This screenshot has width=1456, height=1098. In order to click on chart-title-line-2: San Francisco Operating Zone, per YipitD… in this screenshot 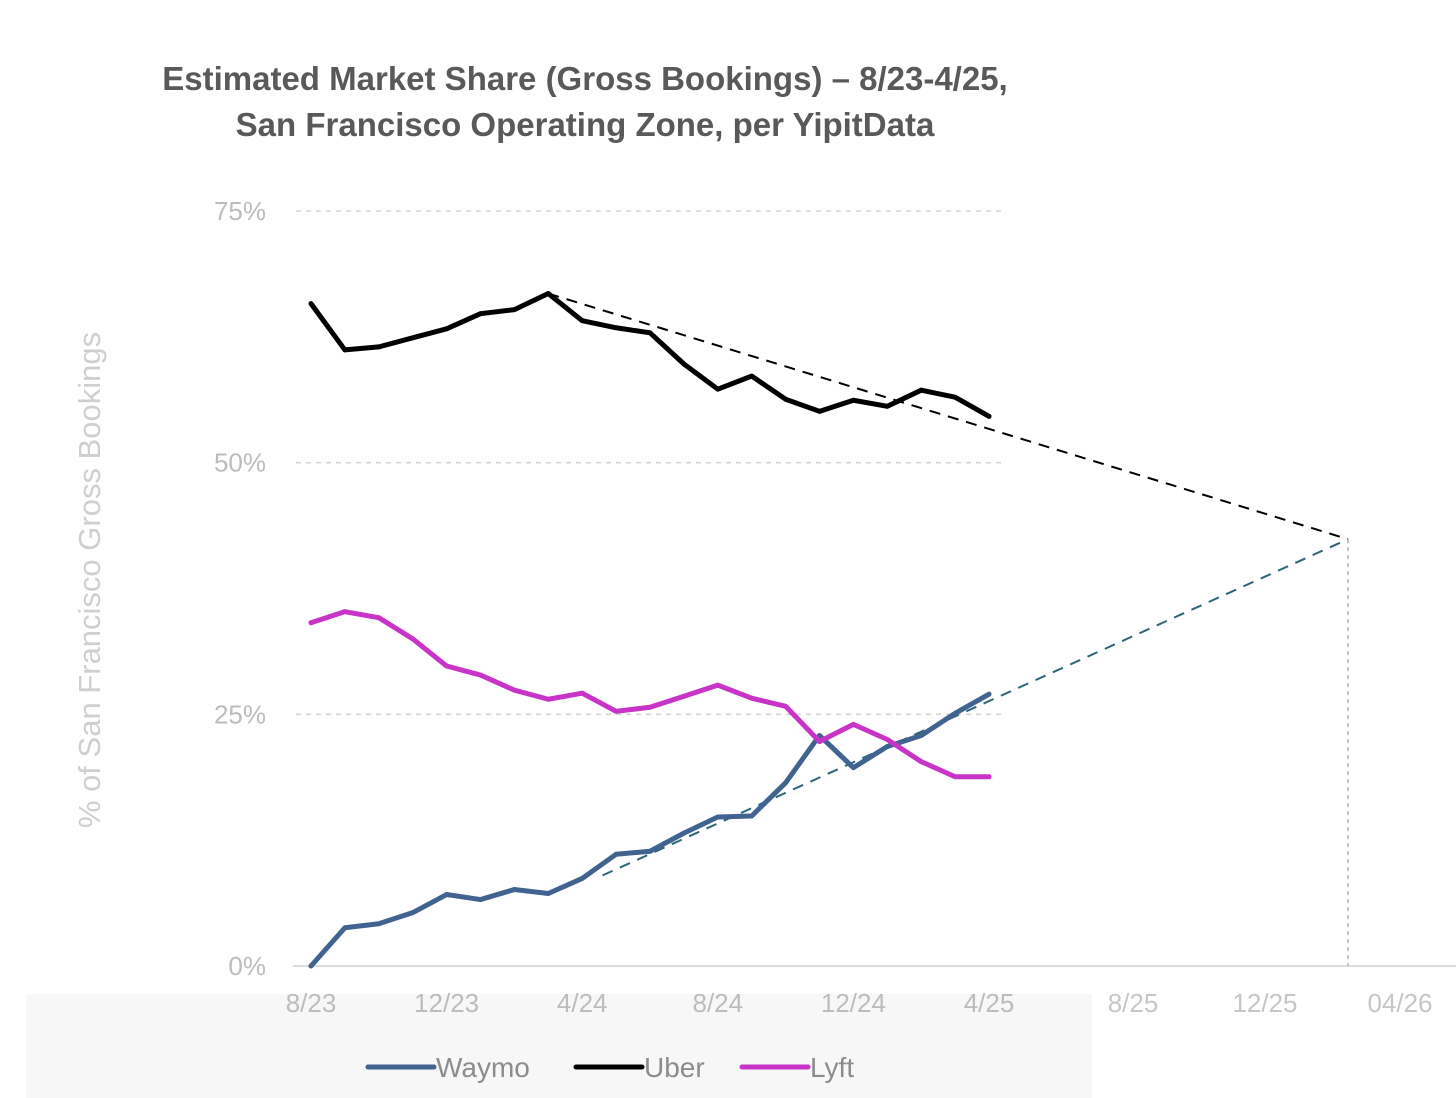, I will do `click(585, 124)`.